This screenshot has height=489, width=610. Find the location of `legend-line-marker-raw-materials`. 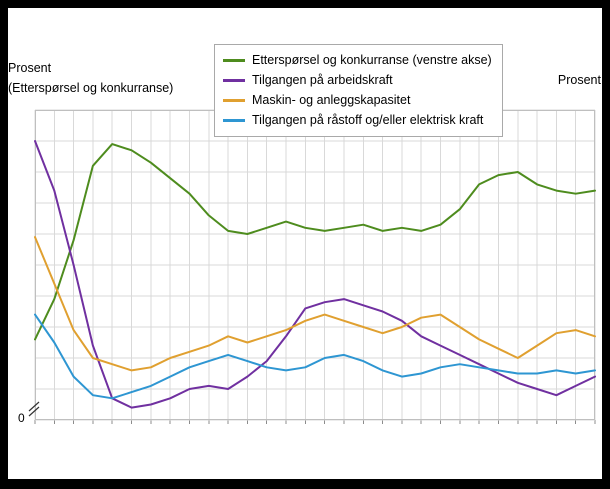

legend-line-marker-raw-materials is located at coordinates (234, 120).